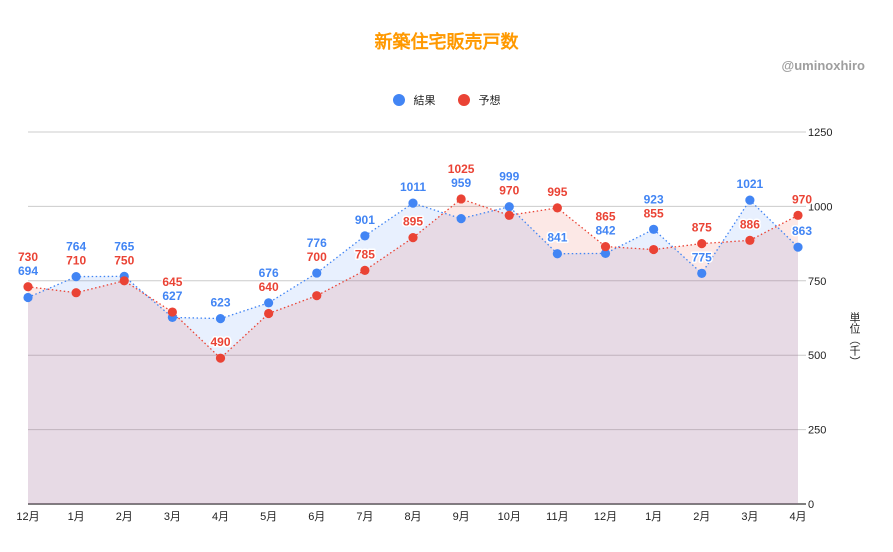 The image size is (893, 552). Describe the element at coordinates (413, 187) in the screenshot. I see `data-label-actual: 1011` at that location.